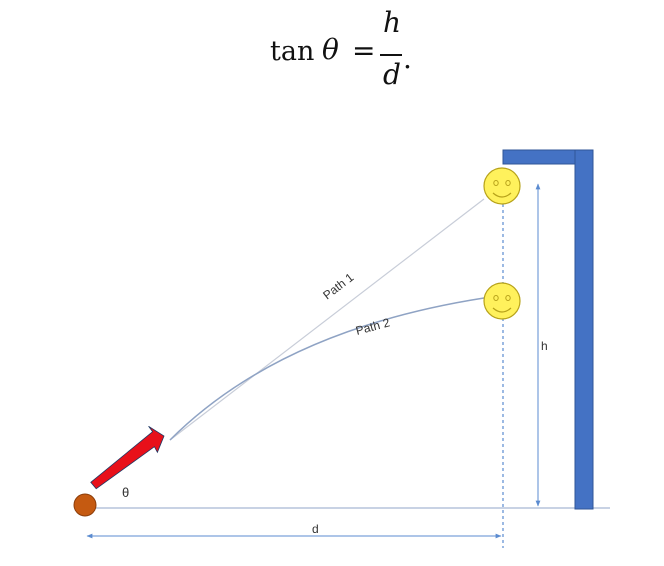 This screenshot has width=664, height=566. Describe the element at coordinates (315, 529) in the screenshot. I see `distance-label: d` at that location.